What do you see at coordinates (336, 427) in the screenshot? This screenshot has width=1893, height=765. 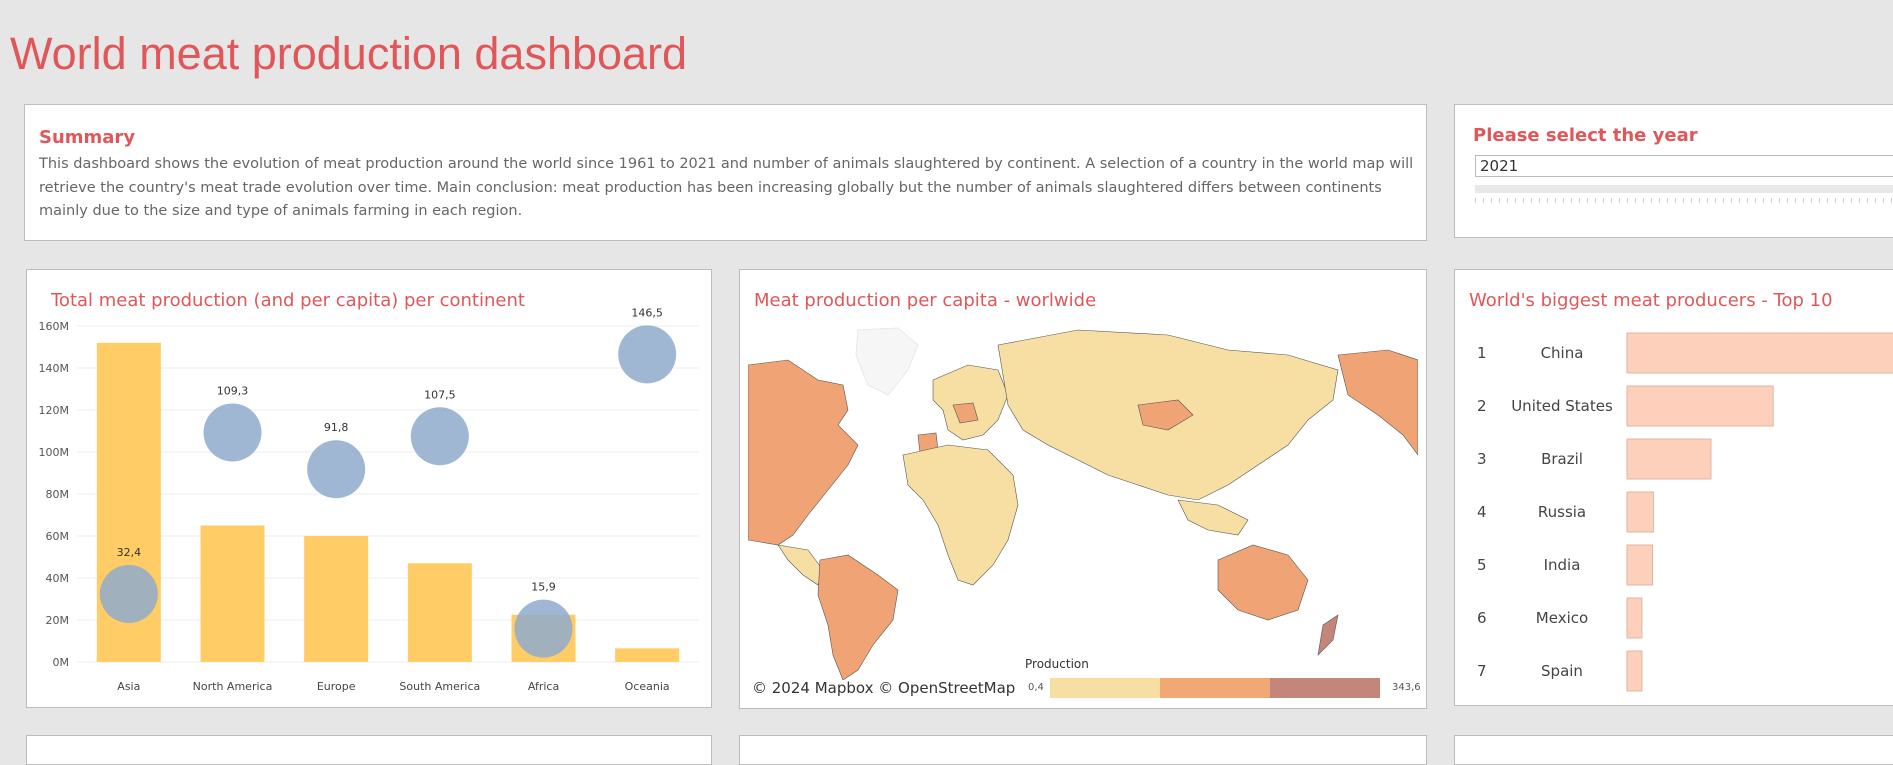 I see `per-capita-label: 91,8` at bounding box center [336, 427].